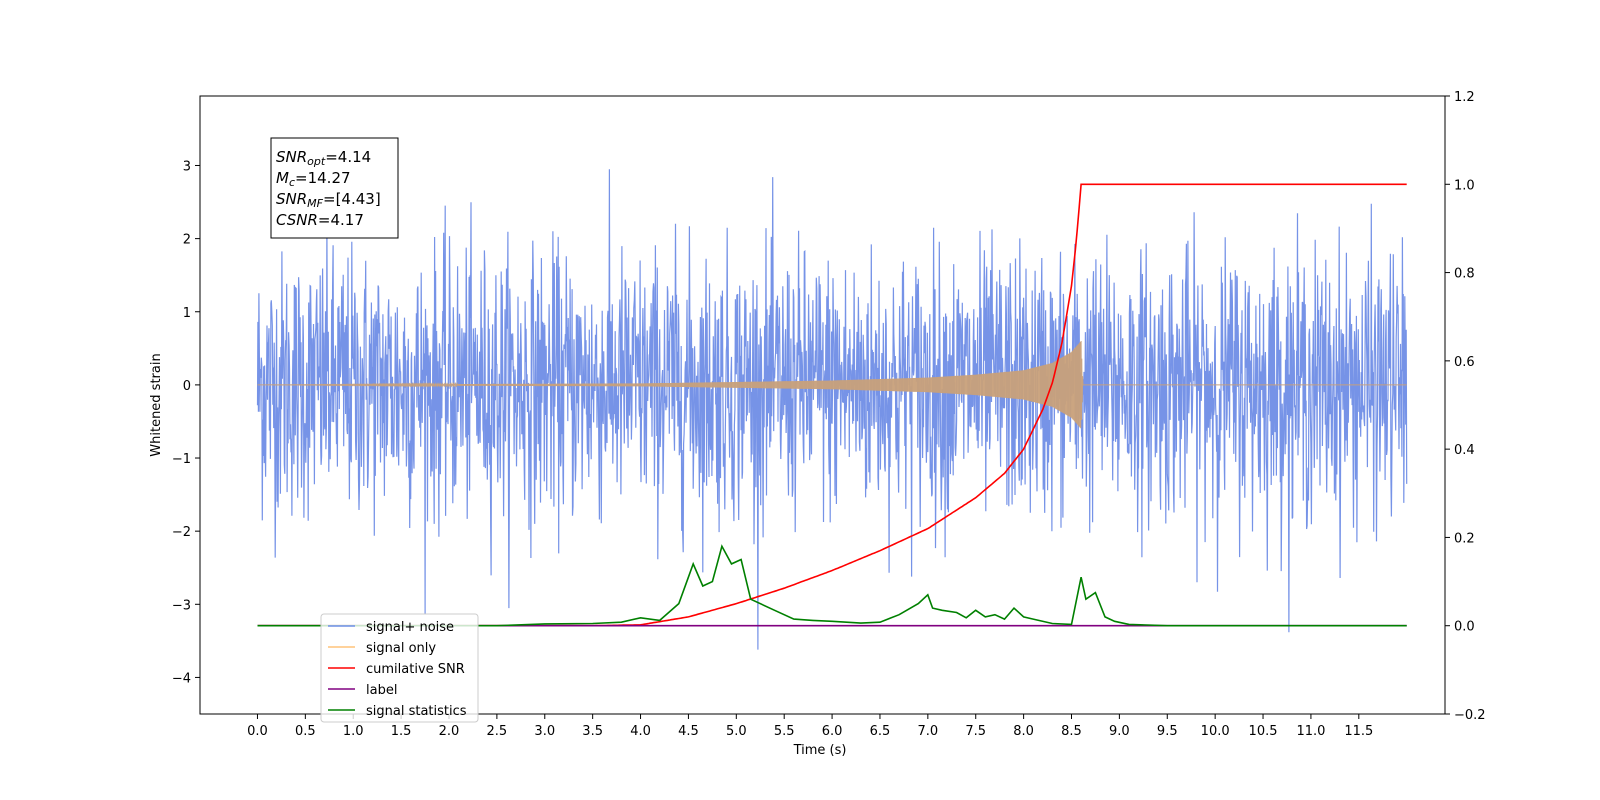  What do you see at coordinates (1464, 185) in the screenshot?
I see `right-y-tick-label: 1.0` at bounding box center [1464, 185].